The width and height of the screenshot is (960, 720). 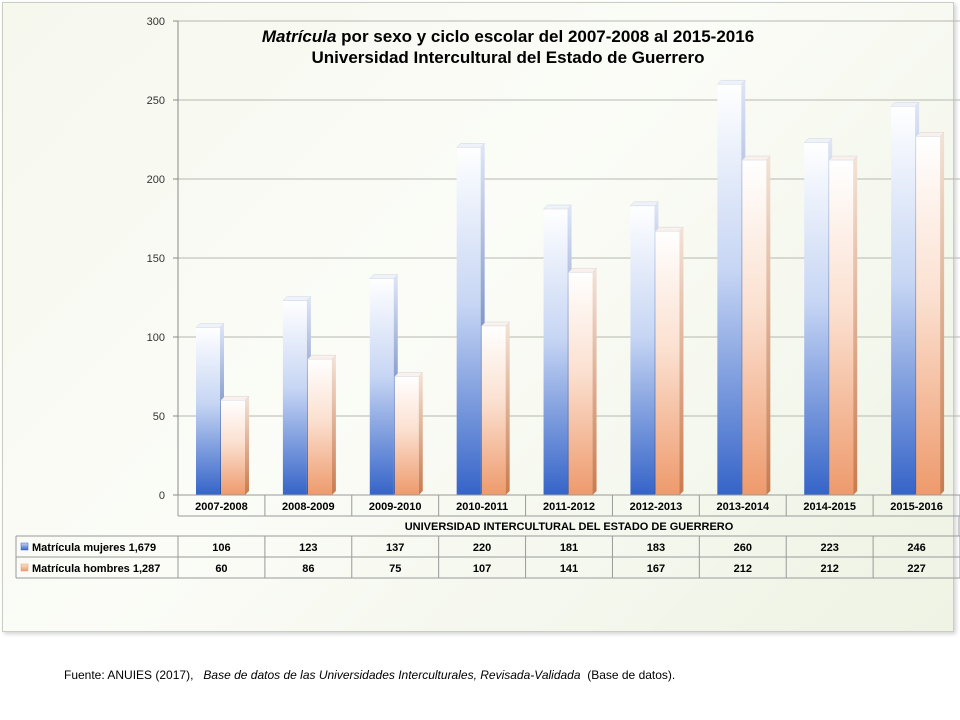 I want to click on data-label: 227, so click(x=916, y=569).